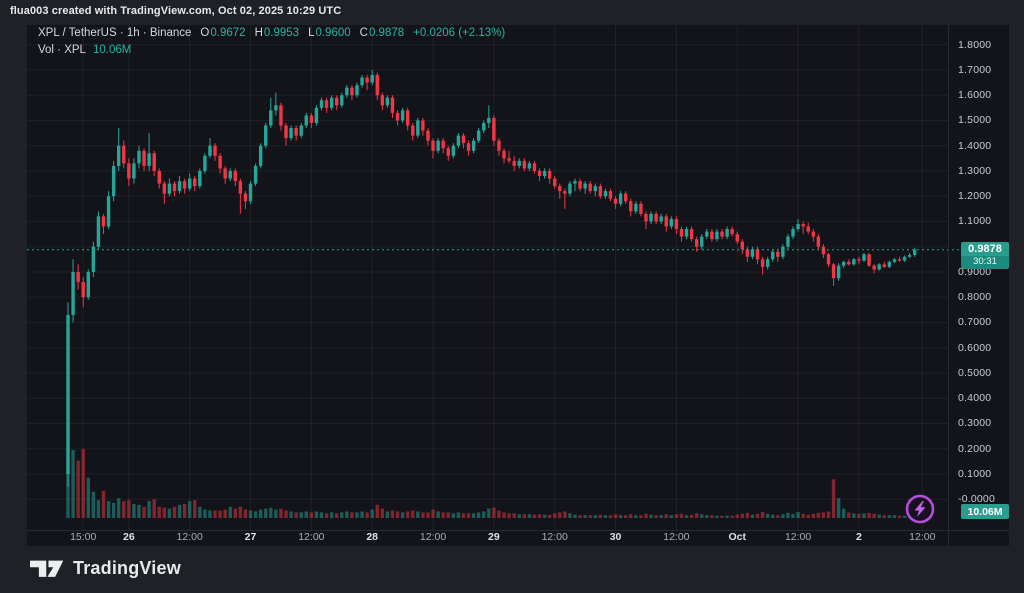 This screenshot has height=593, width=1024. What do you see at coordinates (975, 271) in the screenshot?
I see `price-tick-label: 0.9000` at bounding box center [975, 271].